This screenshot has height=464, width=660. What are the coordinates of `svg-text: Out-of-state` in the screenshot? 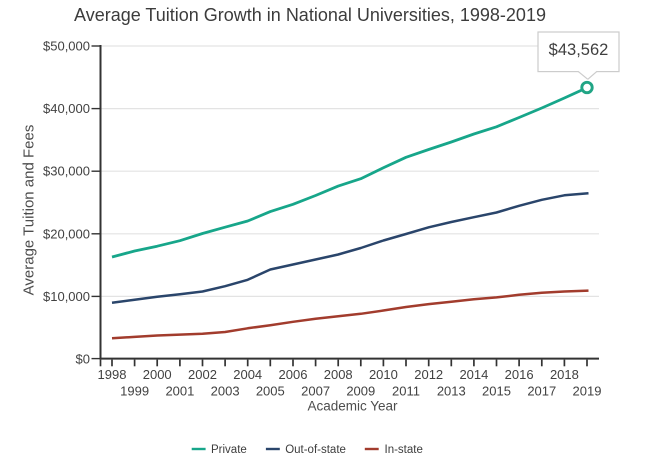 It's located at (315, 450).